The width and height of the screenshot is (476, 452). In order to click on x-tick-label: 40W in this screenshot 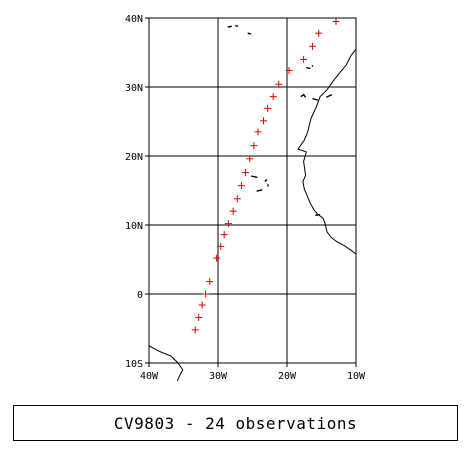, I will do `click(149, 376)`.